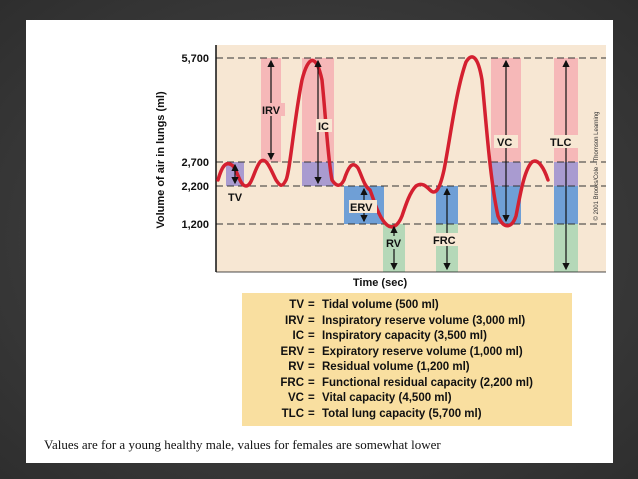 The height and width of the screenshot is (479, 638). Describe the element at coordinates (396, 367) in the screenshot. I see `legend-desc: Residual volume (1,200 ml)` at that location.